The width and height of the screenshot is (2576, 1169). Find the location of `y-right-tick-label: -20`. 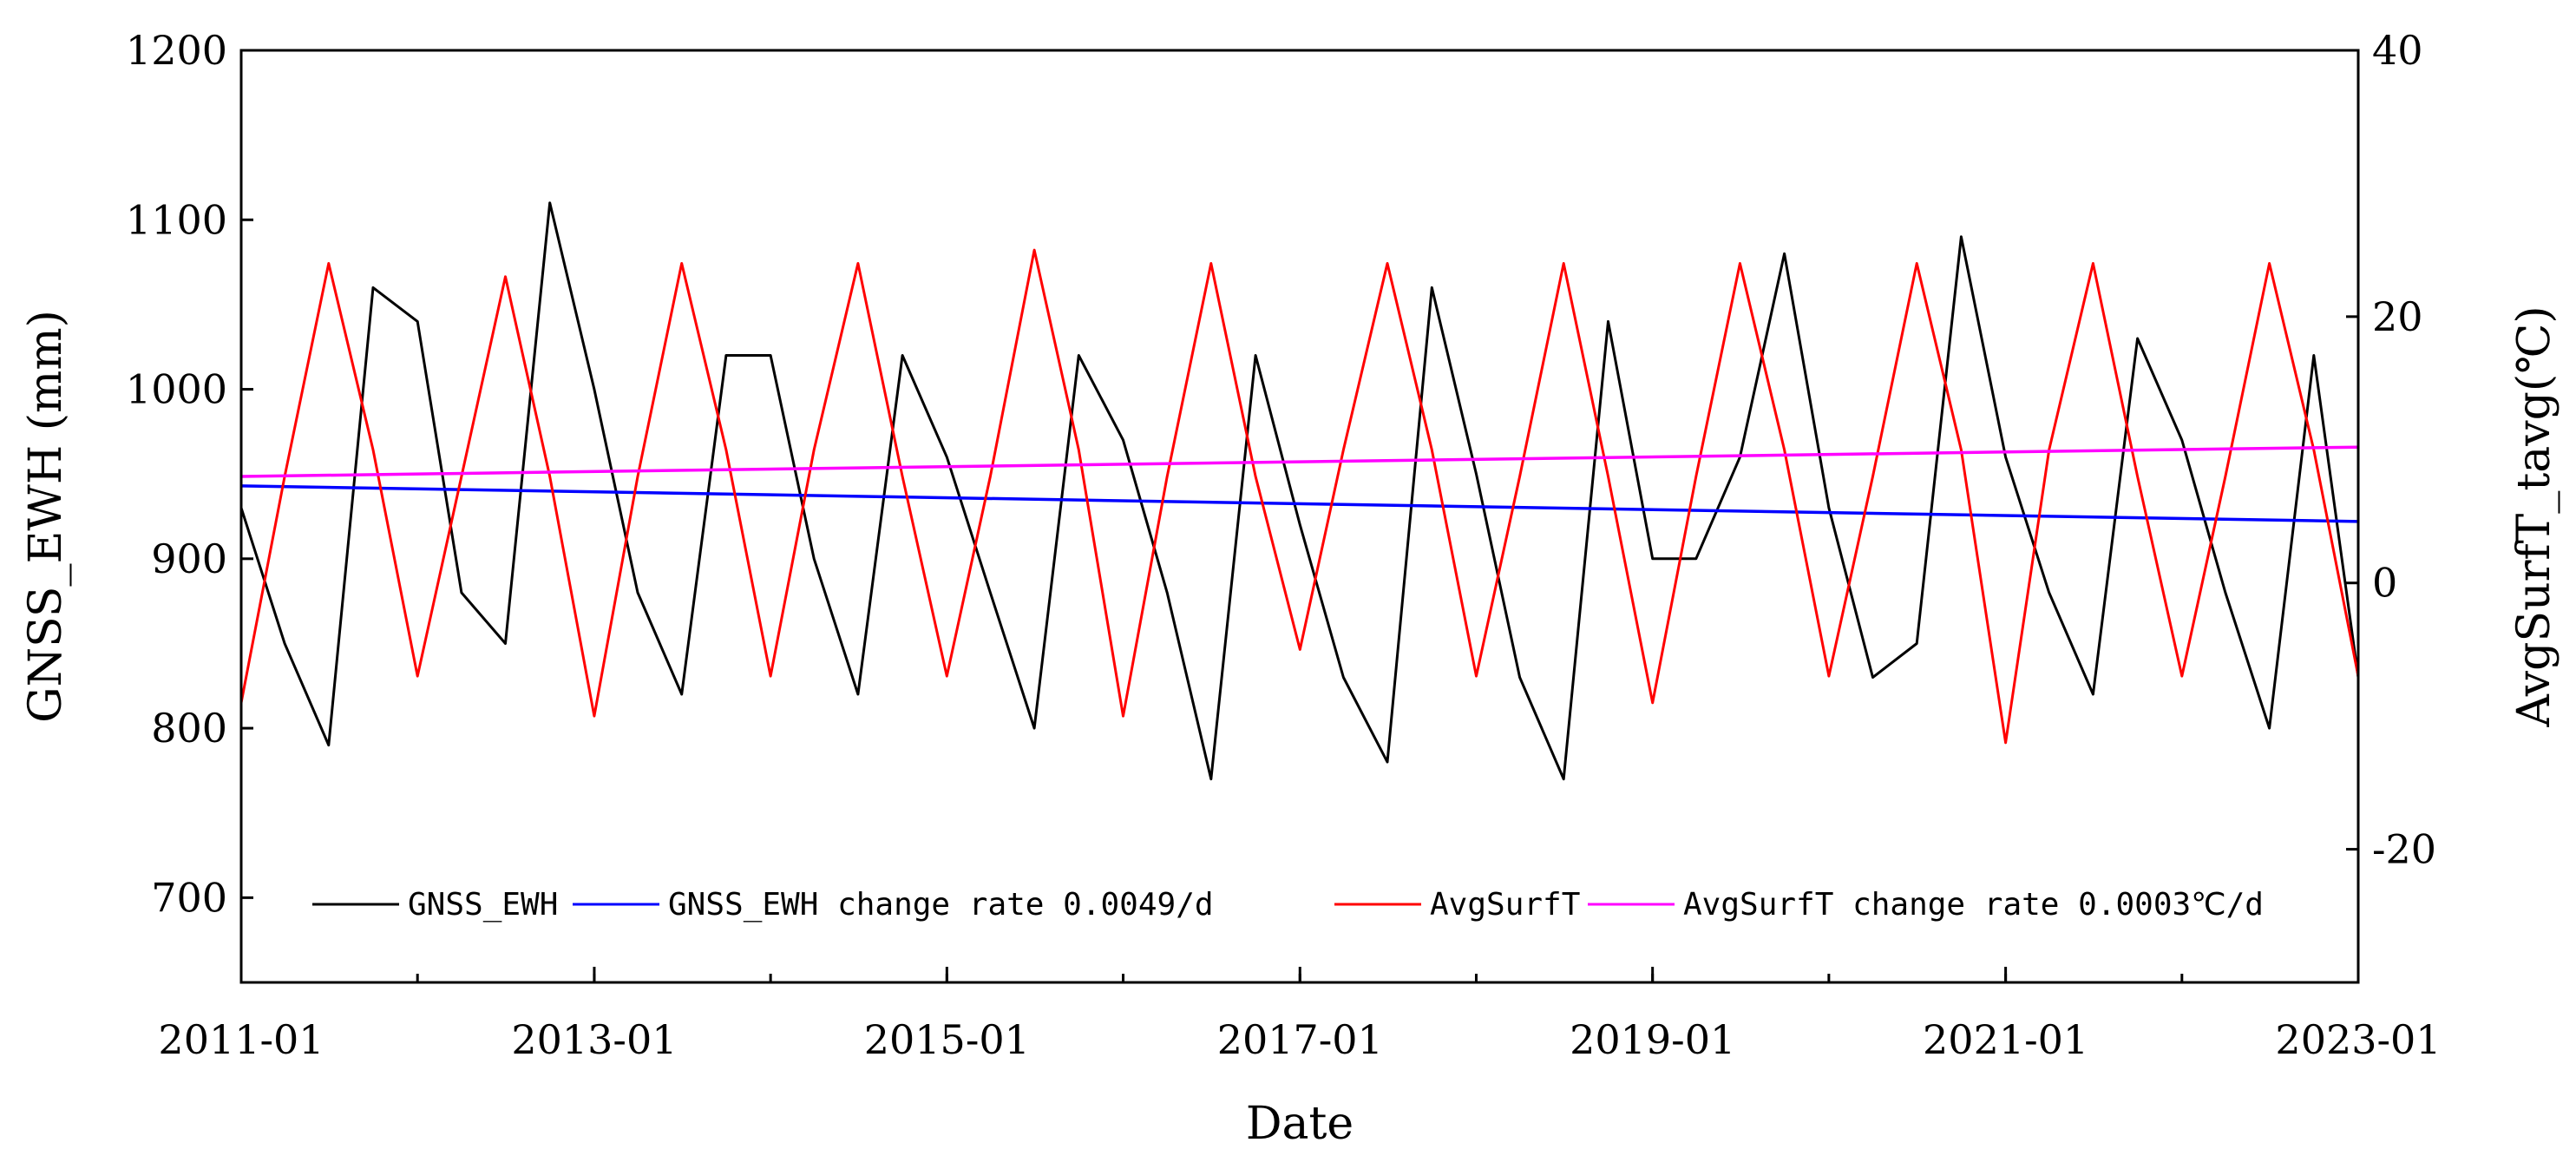

y-right-tick-label: -20 is located at coordinates (2404, 849).